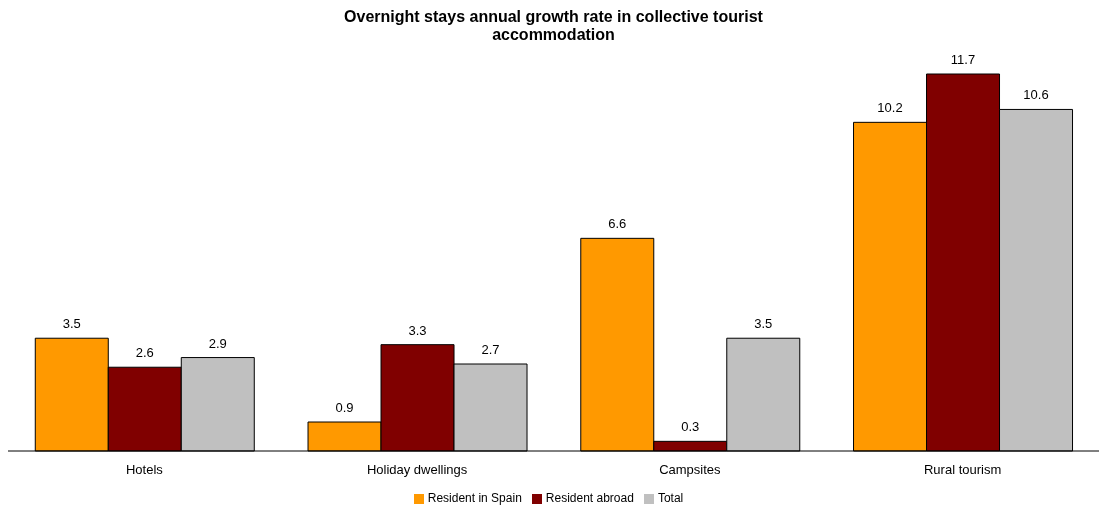 The height and width of the screenshot is (518, 1107). Describe the element at coordinates (962, 470) in the screenshot. I see `x-tick-label: Rural tourism` at that location.